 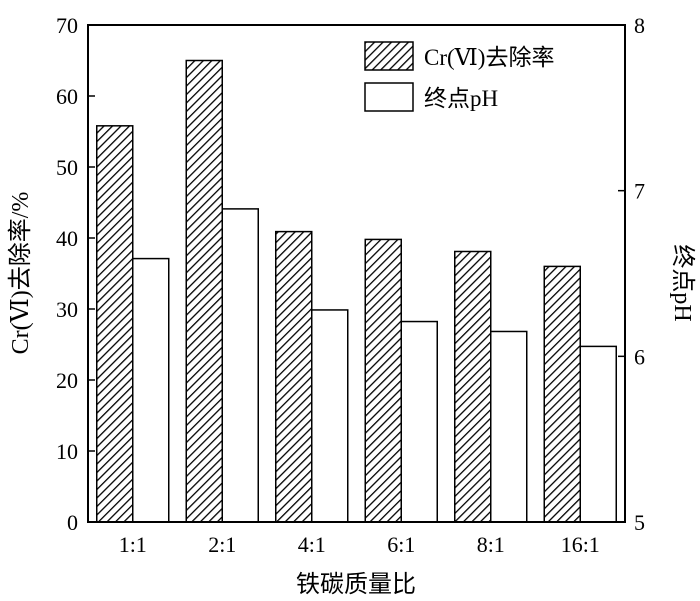 I want to click on legend-swatch-ph, so click(x=389, y=97).